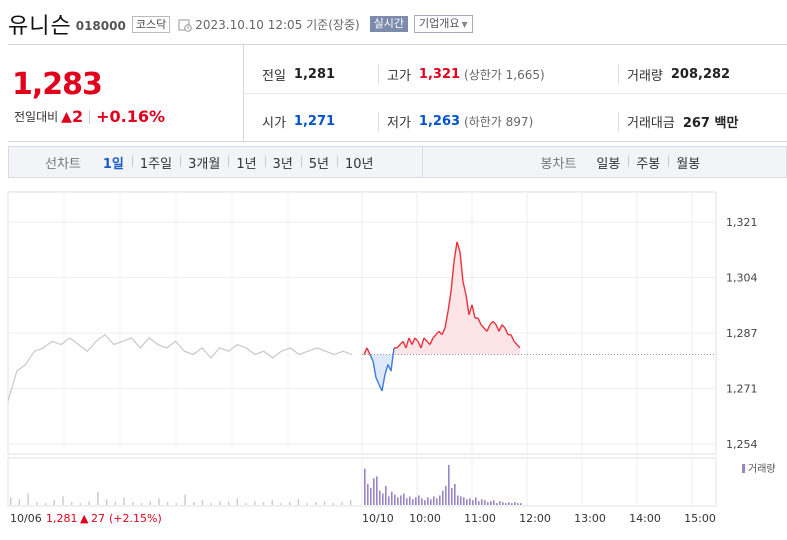  I want to click on tab-1w: 1주일, so click(155, 162).